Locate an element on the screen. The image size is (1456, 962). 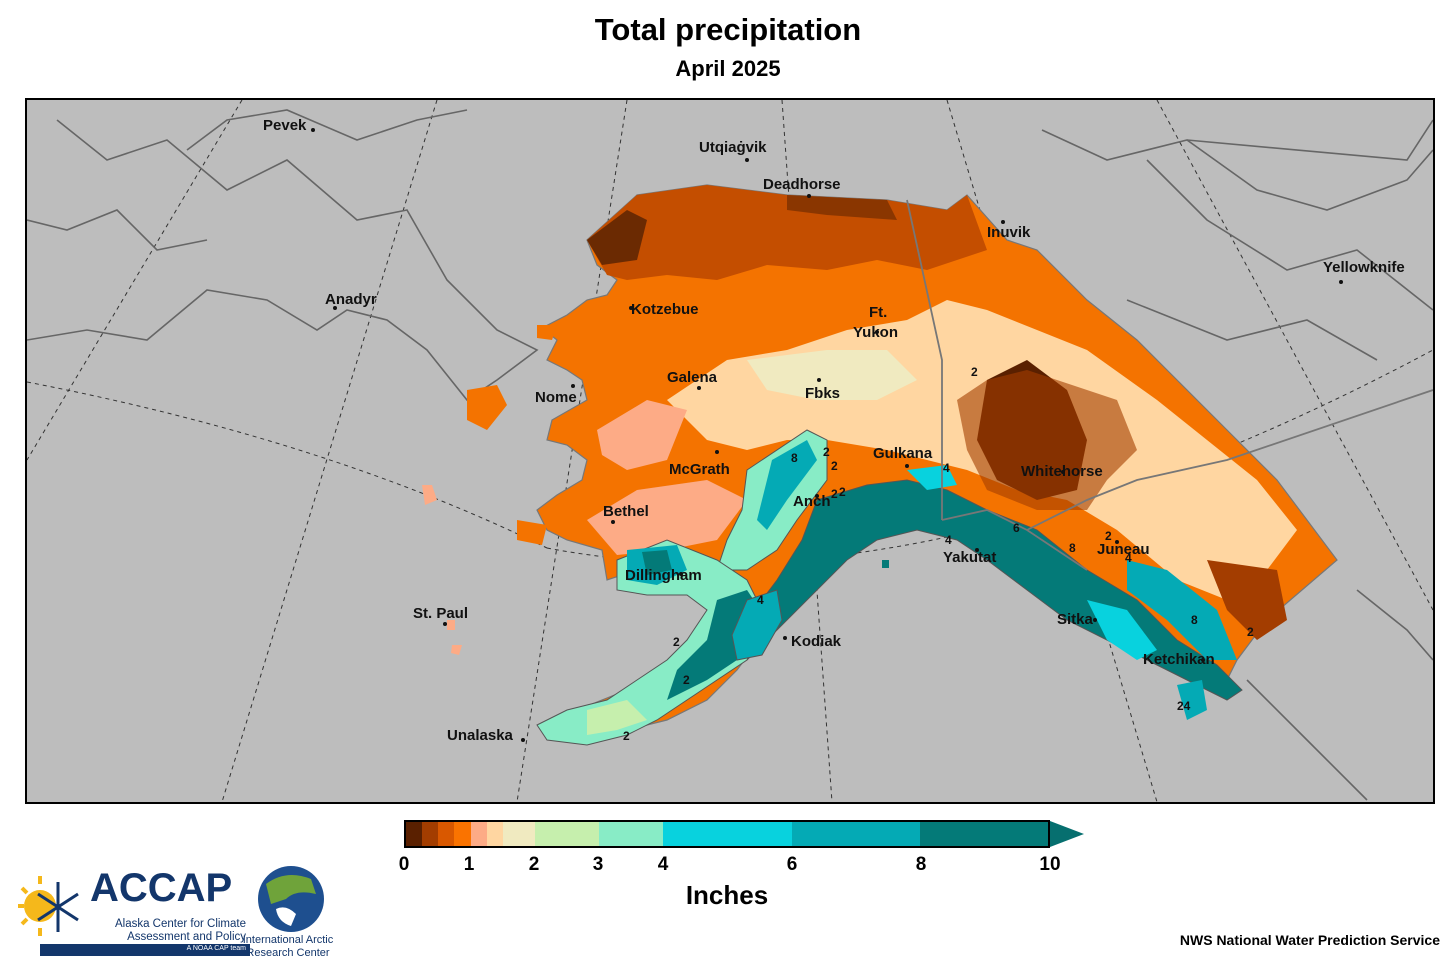
city-label-ketchikan: Ketchikan is located at coordinates (1179, 659).